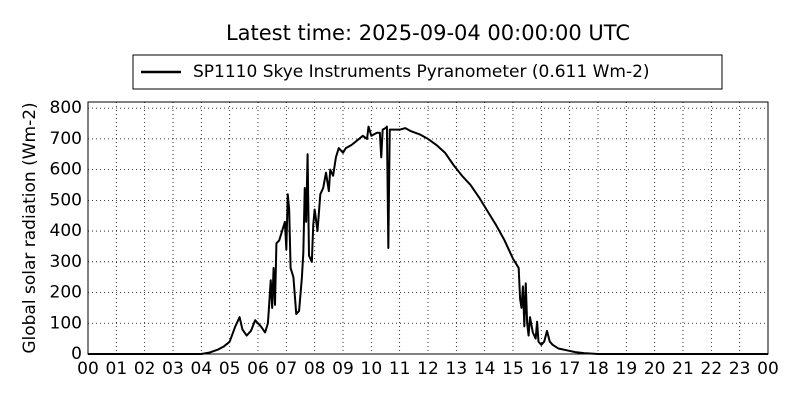 The height and width of the screenshot is (400, 800). What do you see at coordinates (485, 369) in the screenshot?
I see `x-tick-label: 14` at bounding box center [485, 369].